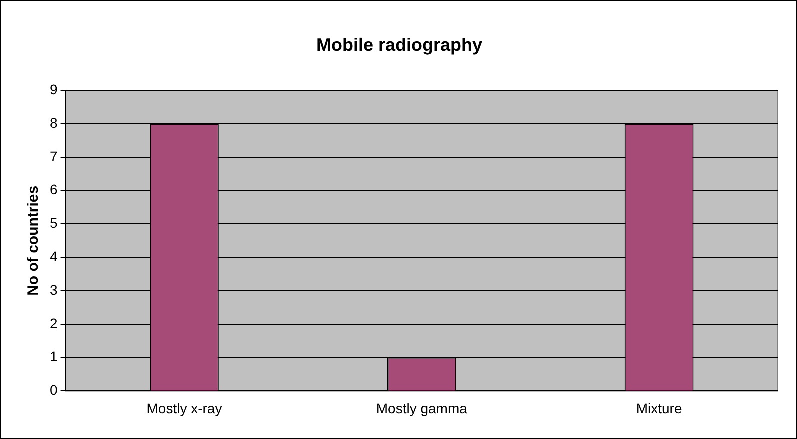 The width and height of the screenshot is (797, 439). Describe the element at coordinates (54, 223) in the screenshot. I see `y-tick-label: 5` at that location.